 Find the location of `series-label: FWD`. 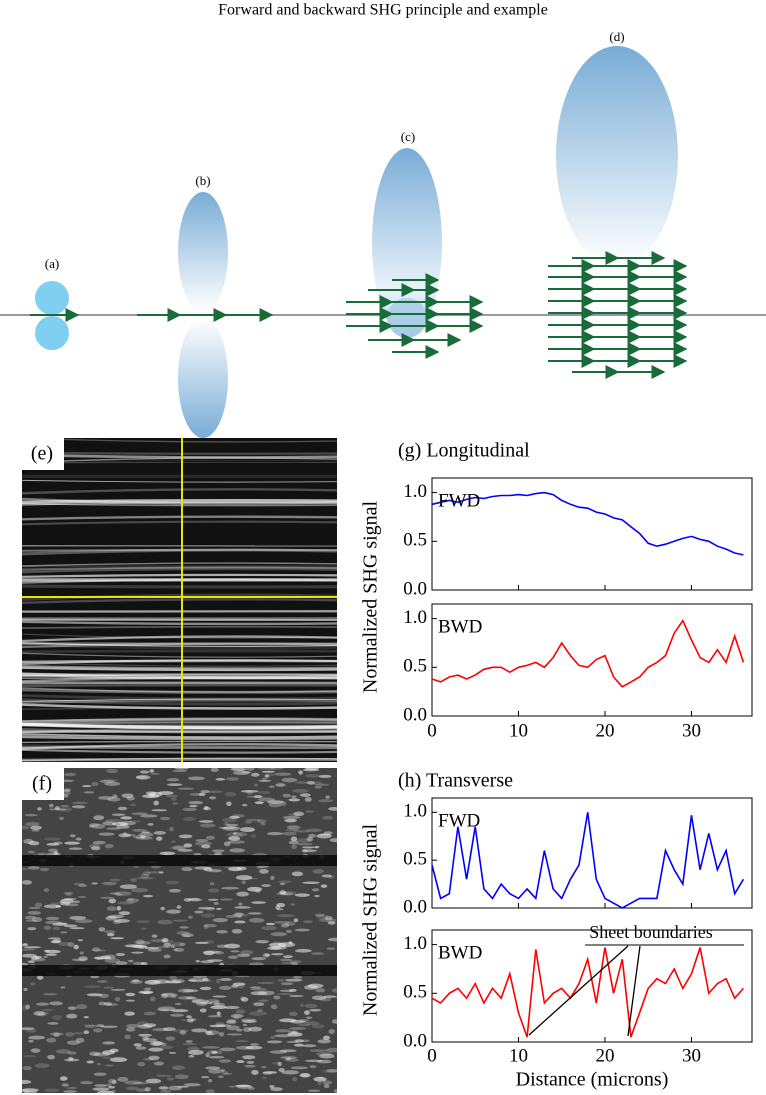

series-label: FWD is located at coordinates (459, 500).